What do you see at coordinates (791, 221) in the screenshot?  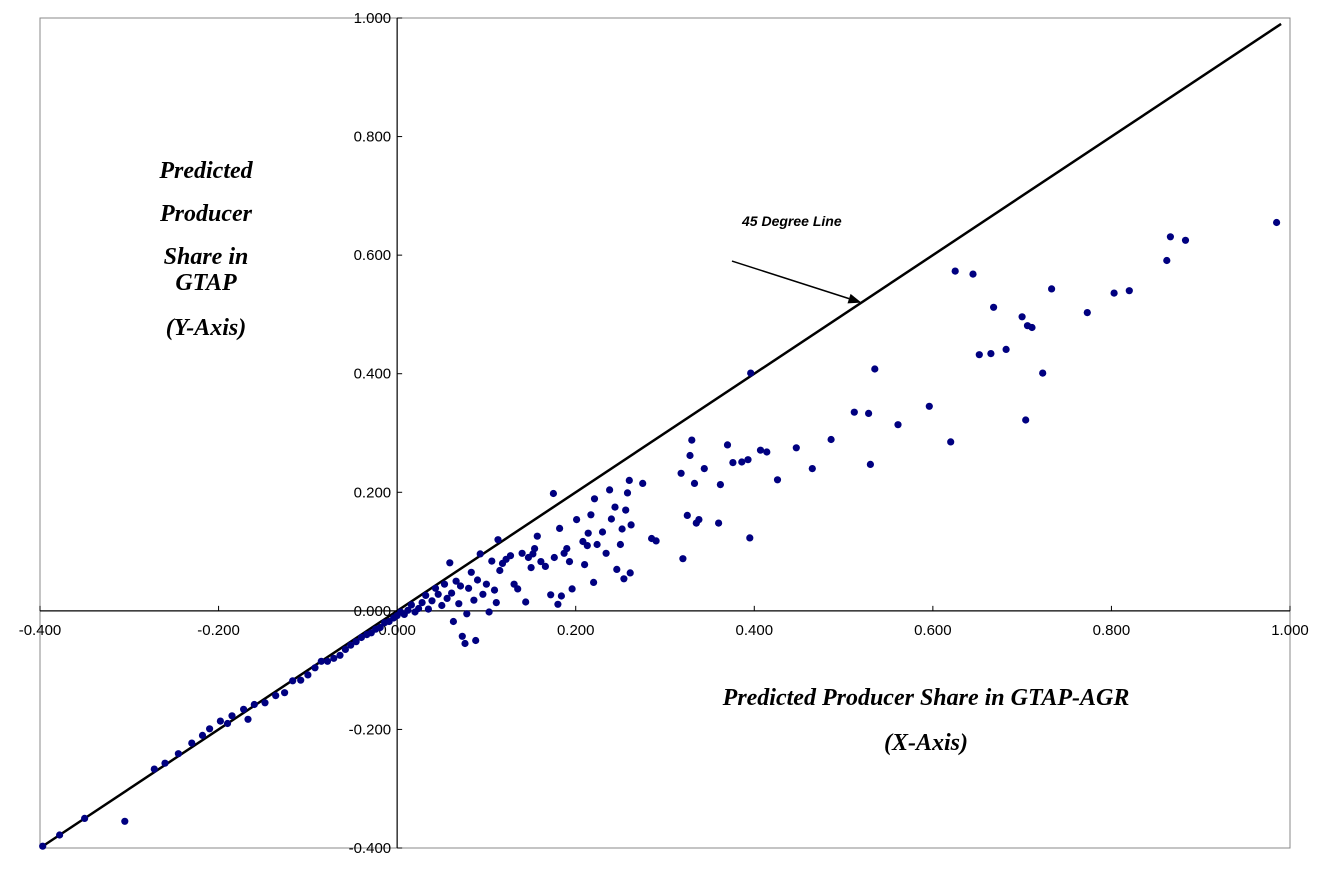 I see `annotation-label: 45 Degree Line` at bounding box center [791, 221].